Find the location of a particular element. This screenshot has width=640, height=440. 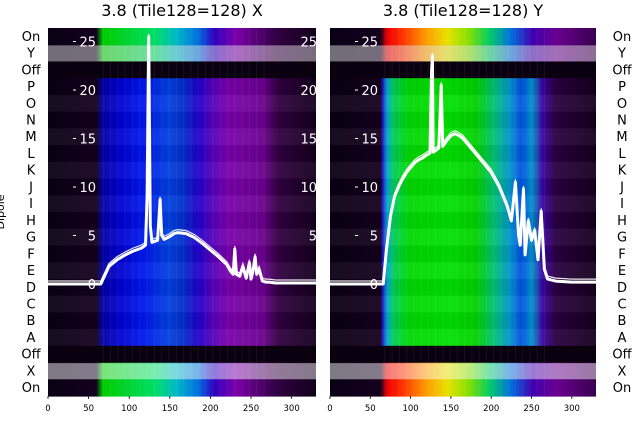

x-tick-label: 50 is located at coordinates (88, 409).